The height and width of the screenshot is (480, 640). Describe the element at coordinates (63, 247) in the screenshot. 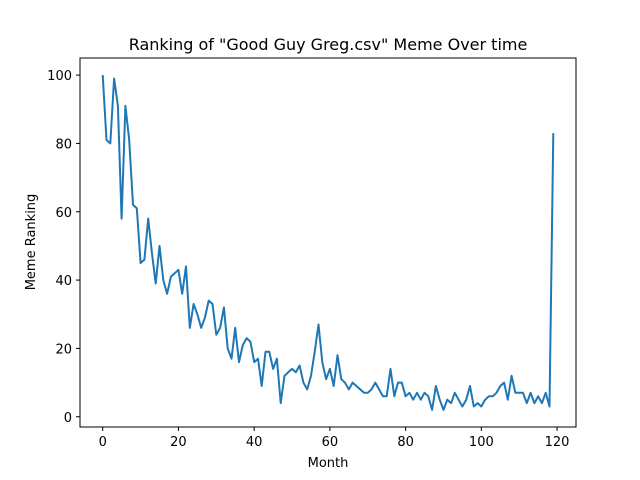

I see `y-axis: 0 20 40 60 80 100` at that location.